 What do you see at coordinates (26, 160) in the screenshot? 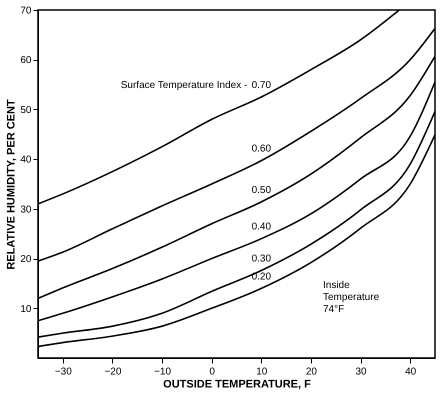
I see `y-tick-label: 40` at bounding box center [26, 160].